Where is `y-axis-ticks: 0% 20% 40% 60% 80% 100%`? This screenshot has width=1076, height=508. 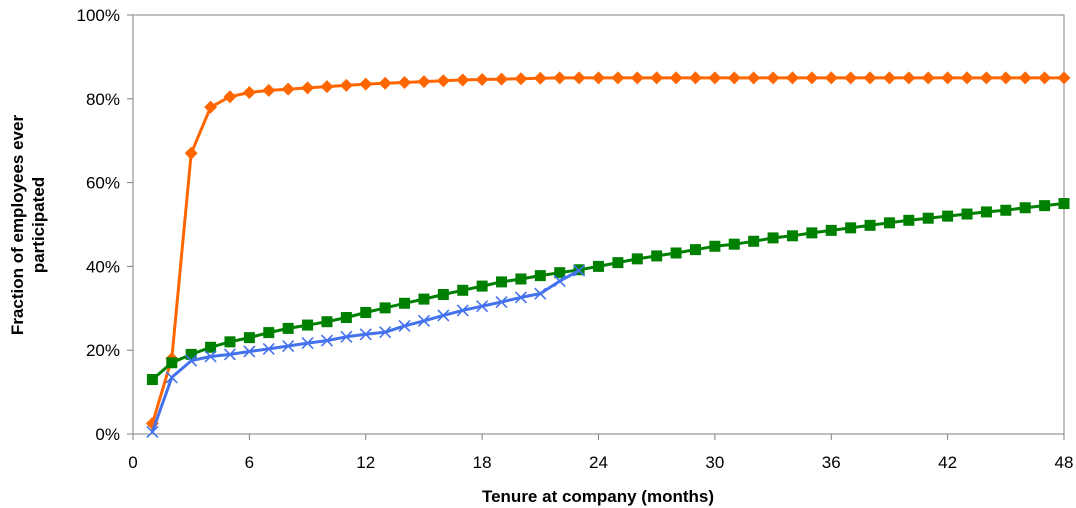
y-axis-ticks: 0% 20% 40% 60% 80% 100% is located at coordinates (105, 225).